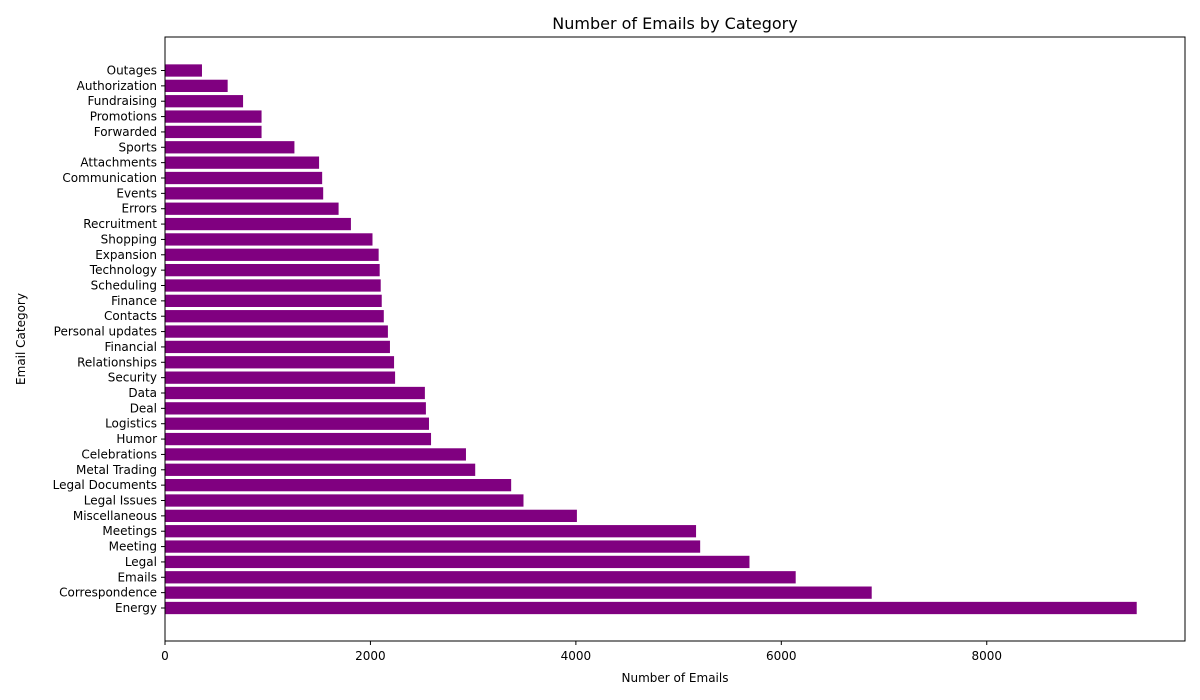 Image resolution: width=1200 pixels, height=700 pixels. Describe the element at coordinates (123, 117) in the screenshot. I see `y-tick-label: Promotions` at that location.